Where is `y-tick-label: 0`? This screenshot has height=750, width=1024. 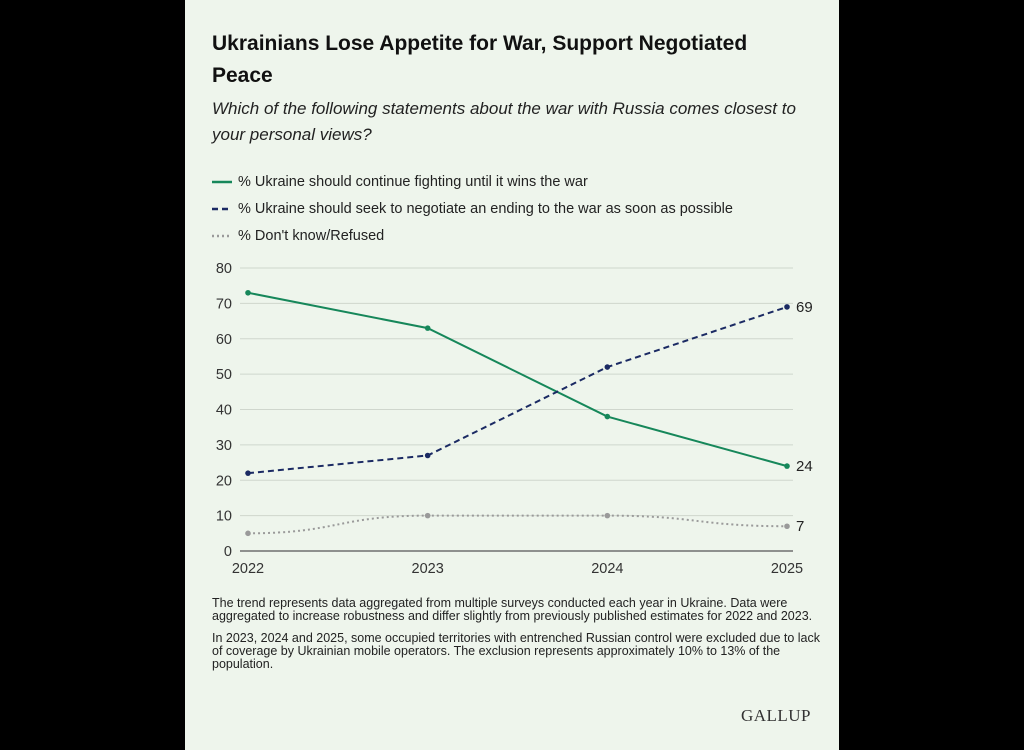
y-tick-label: 0 is located at coordinates (228, 552).